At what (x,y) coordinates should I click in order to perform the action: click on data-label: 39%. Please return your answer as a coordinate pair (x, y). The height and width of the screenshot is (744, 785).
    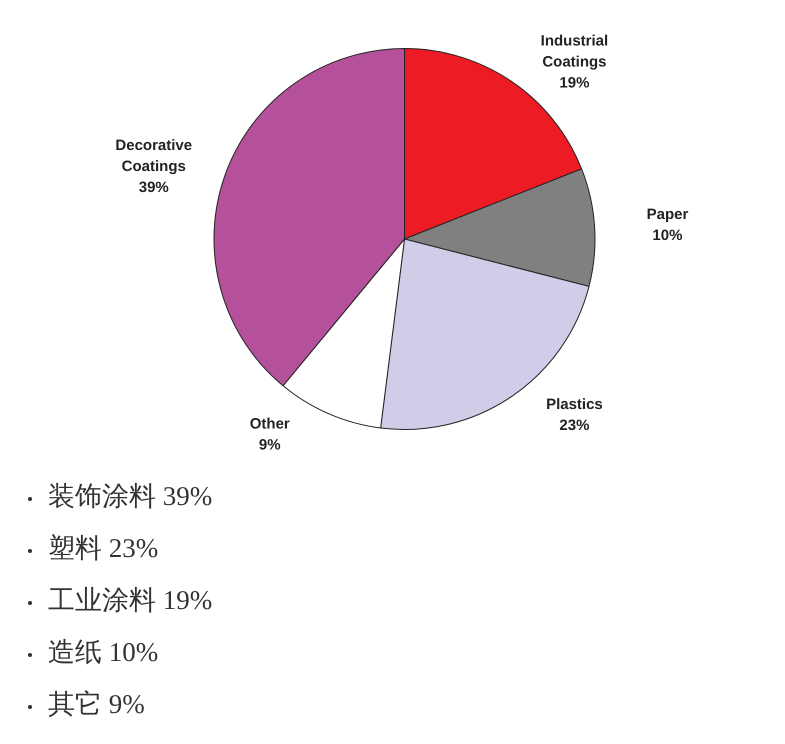
    Looking at the image, I should click on (153, 187).